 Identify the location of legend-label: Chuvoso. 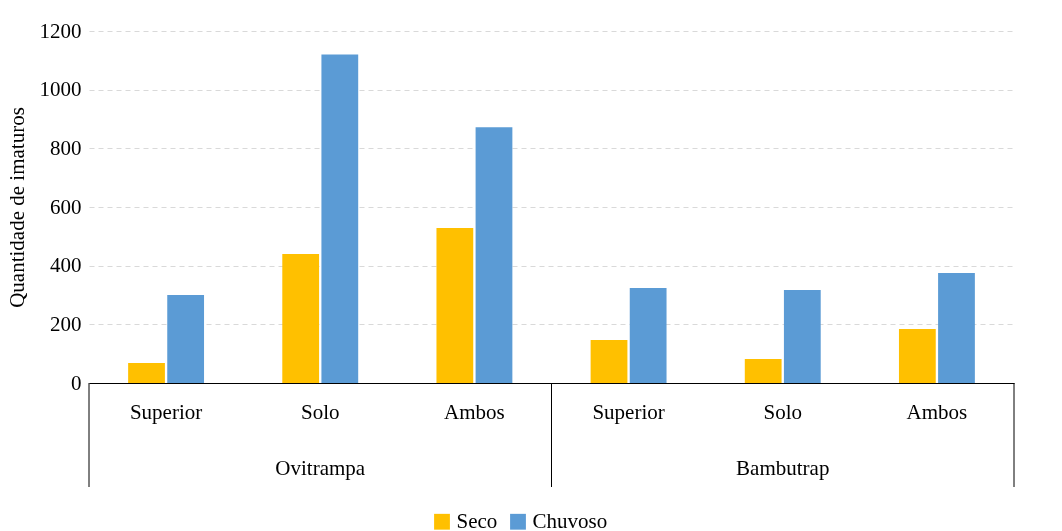
(570, 519).